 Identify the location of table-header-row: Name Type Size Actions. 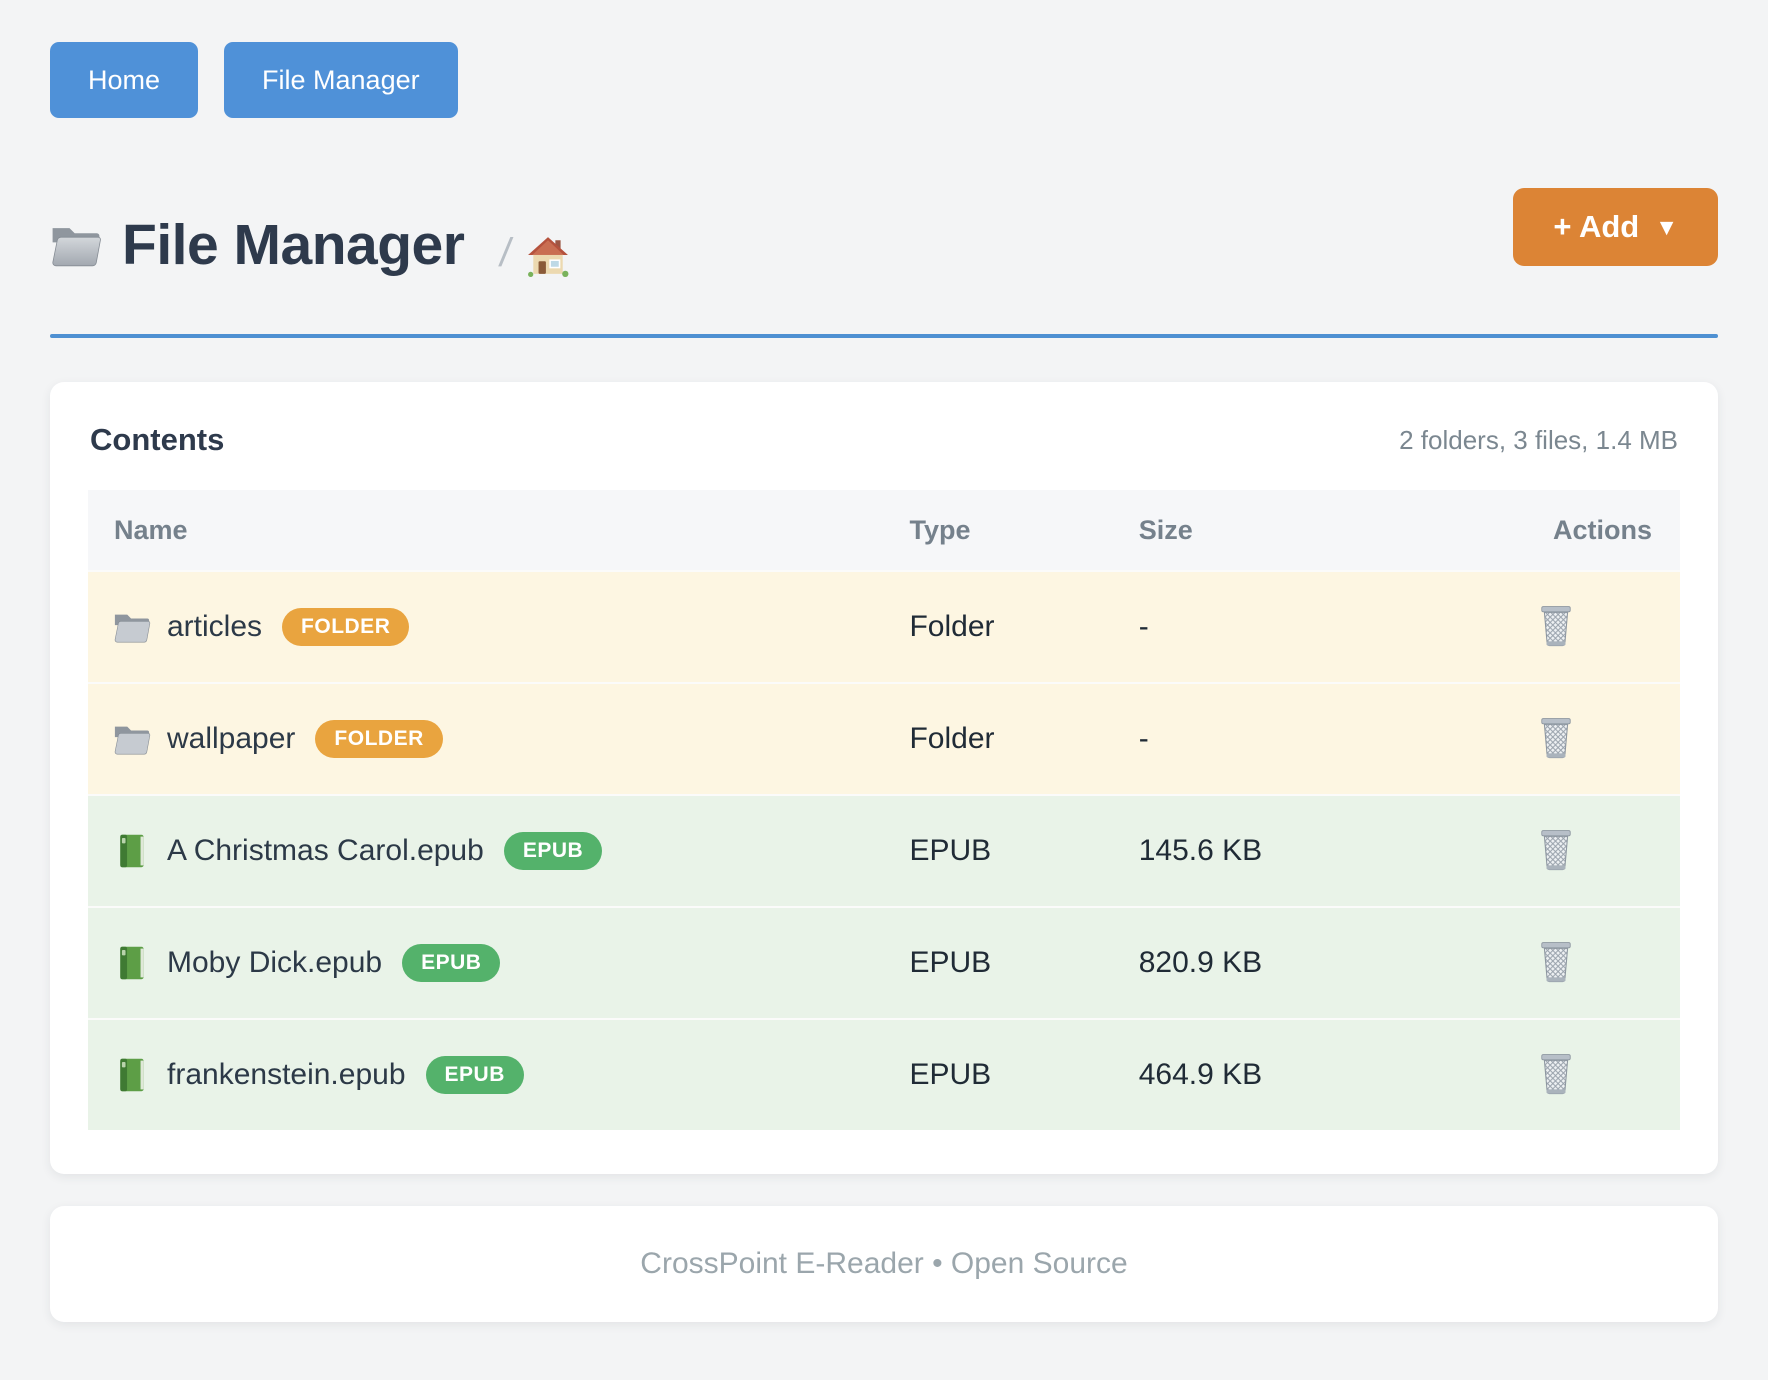
(884, 530).